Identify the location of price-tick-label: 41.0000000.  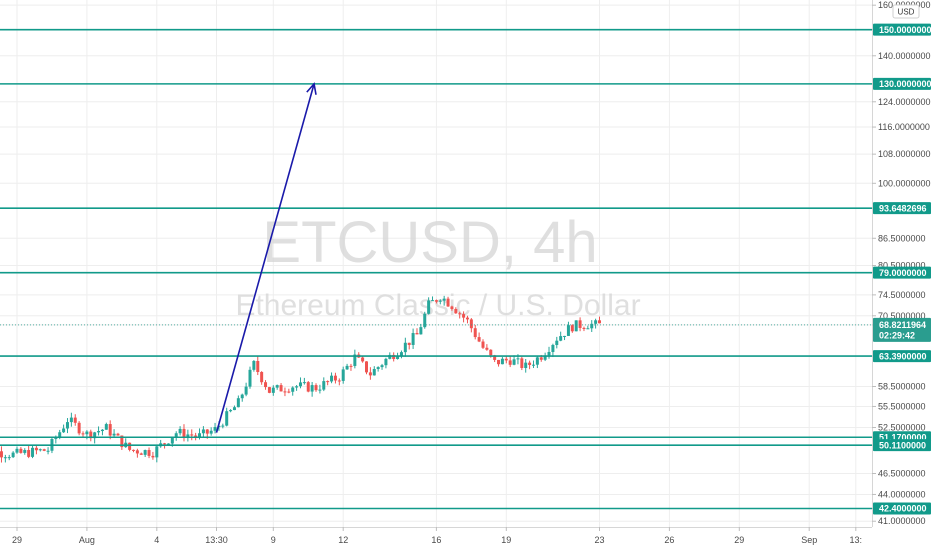
(902, 521).